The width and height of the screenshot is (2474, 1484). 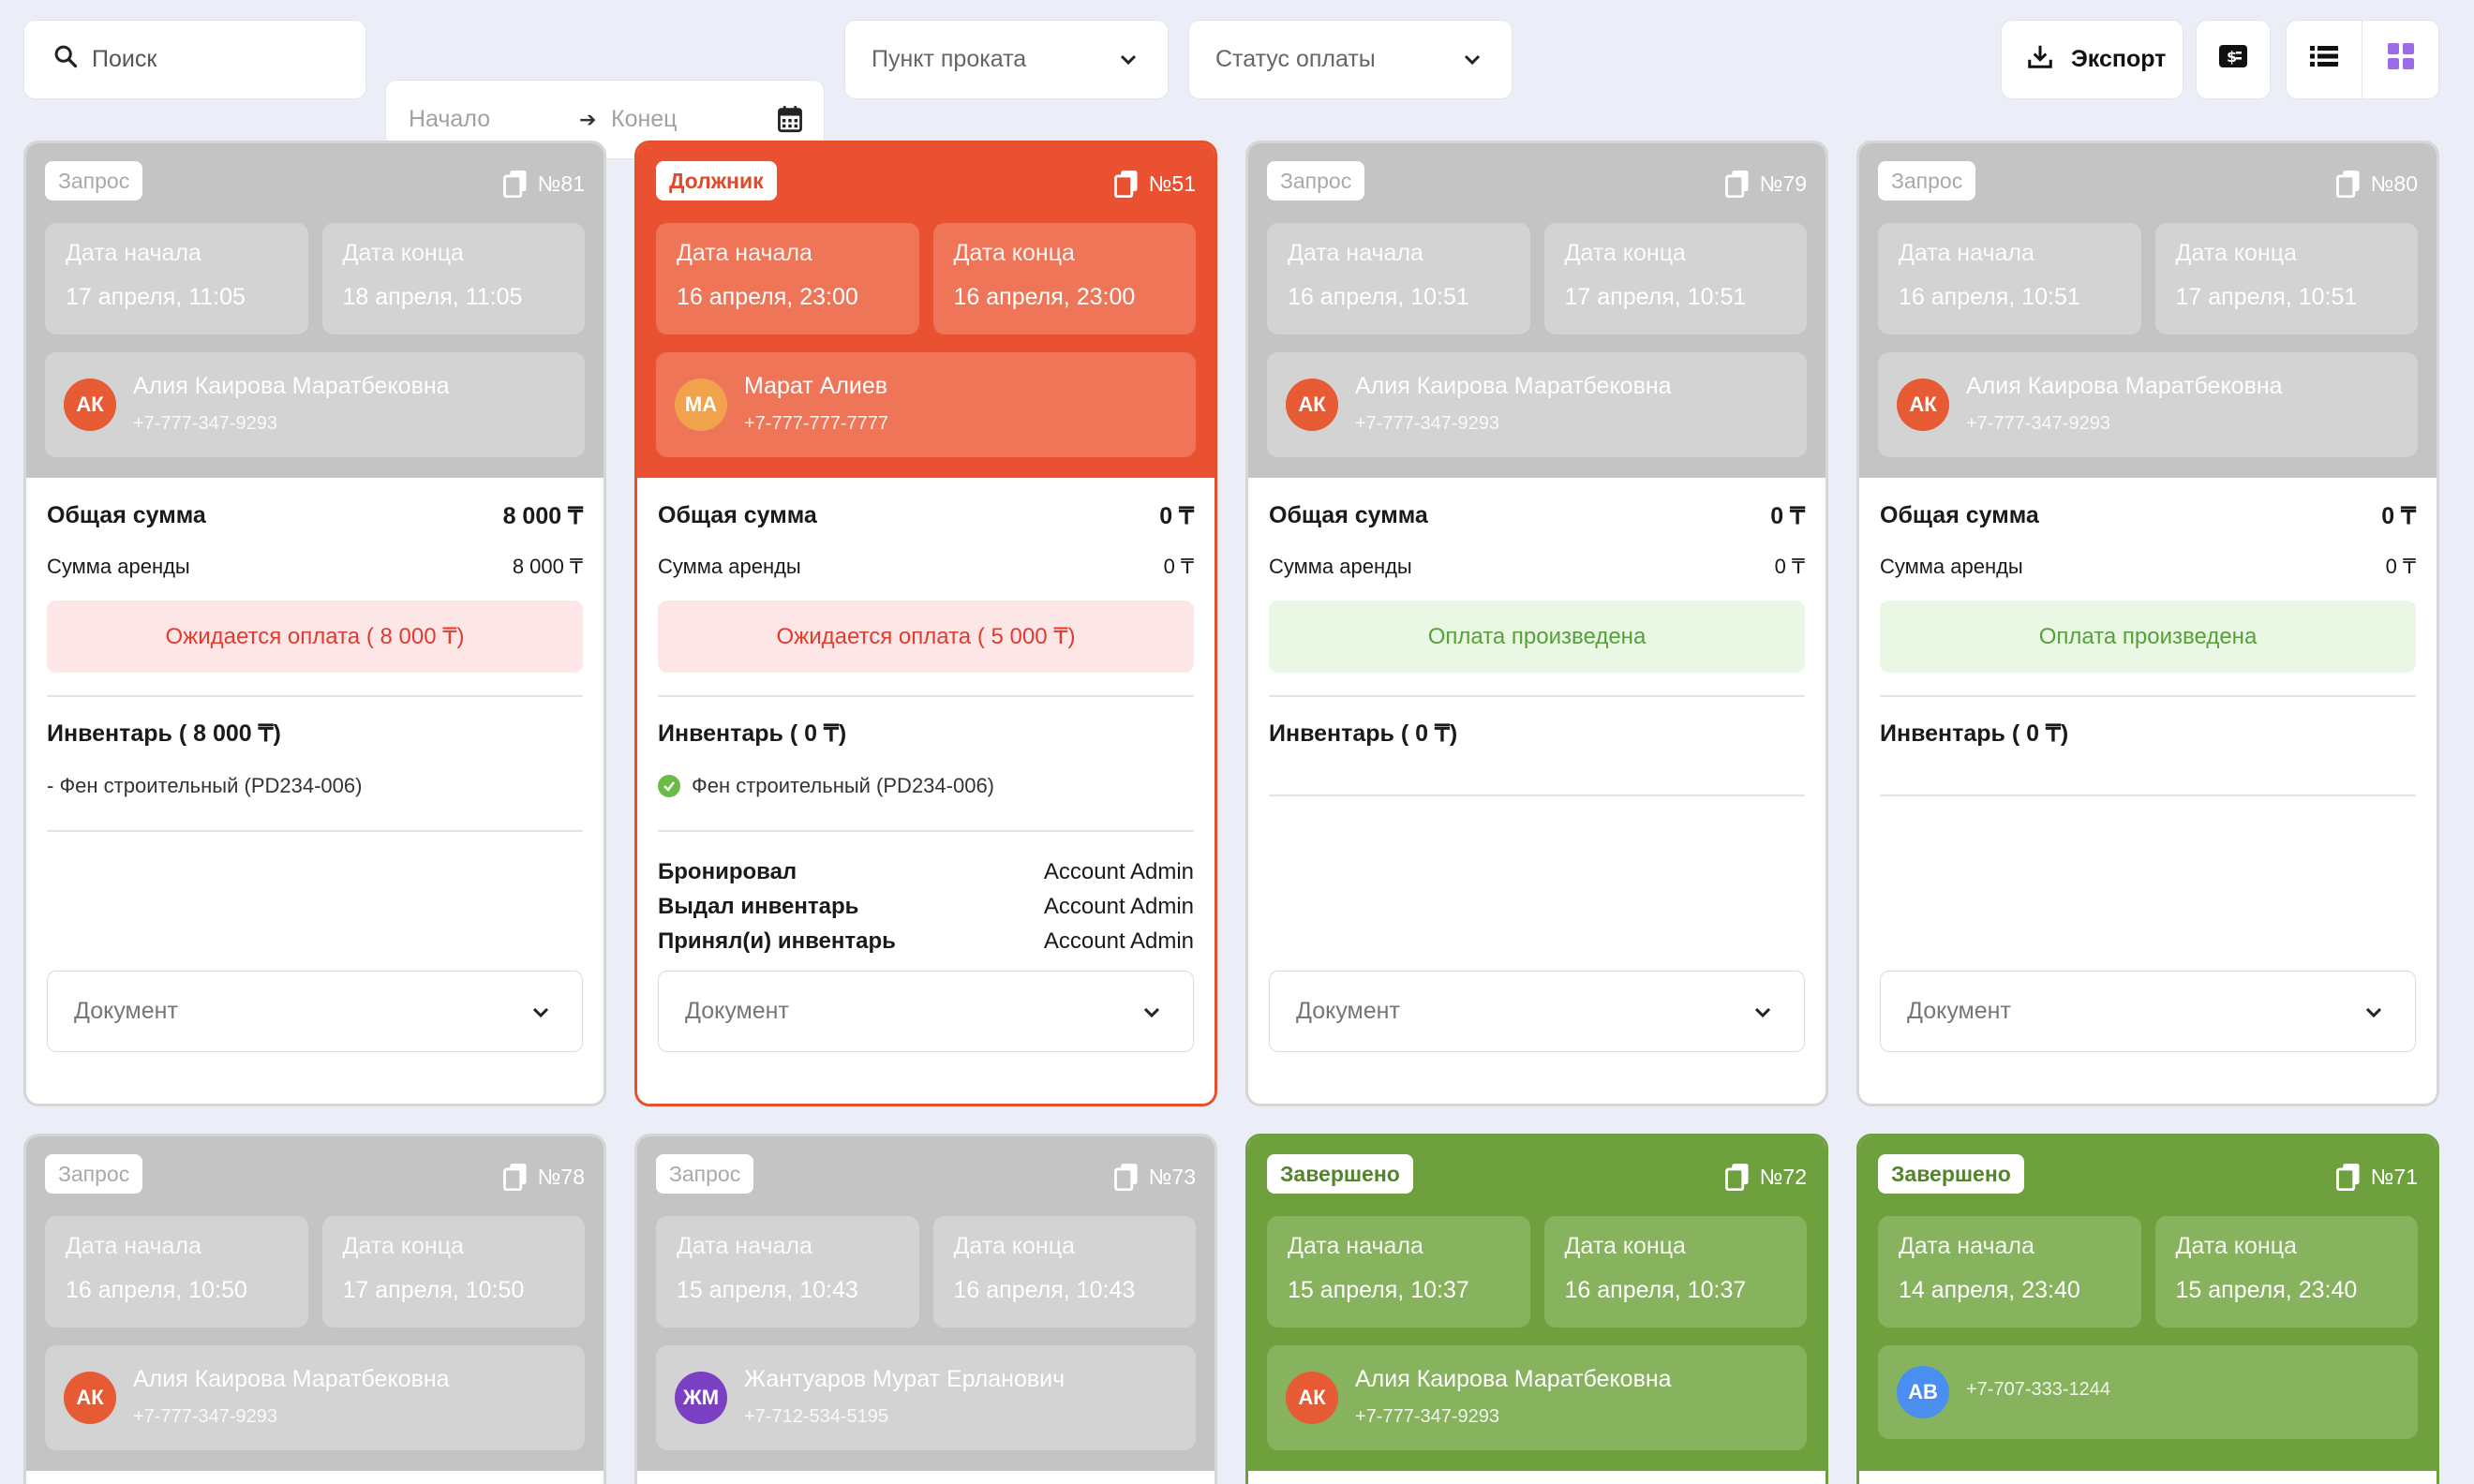 I want to click on list-icon, so click(x=2324, y=59).